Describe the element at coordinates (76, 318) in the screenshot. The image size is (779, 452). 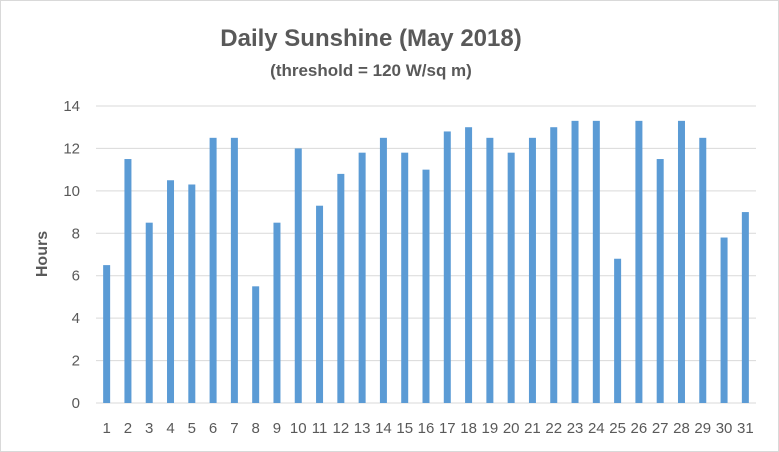
I see `y-tick-label: 4` at that location.